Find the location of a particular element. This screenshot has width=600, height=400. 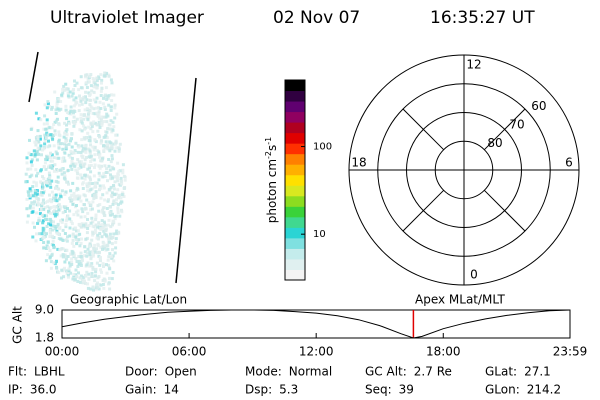

info-value: Open is located at coordinates (181, 372).